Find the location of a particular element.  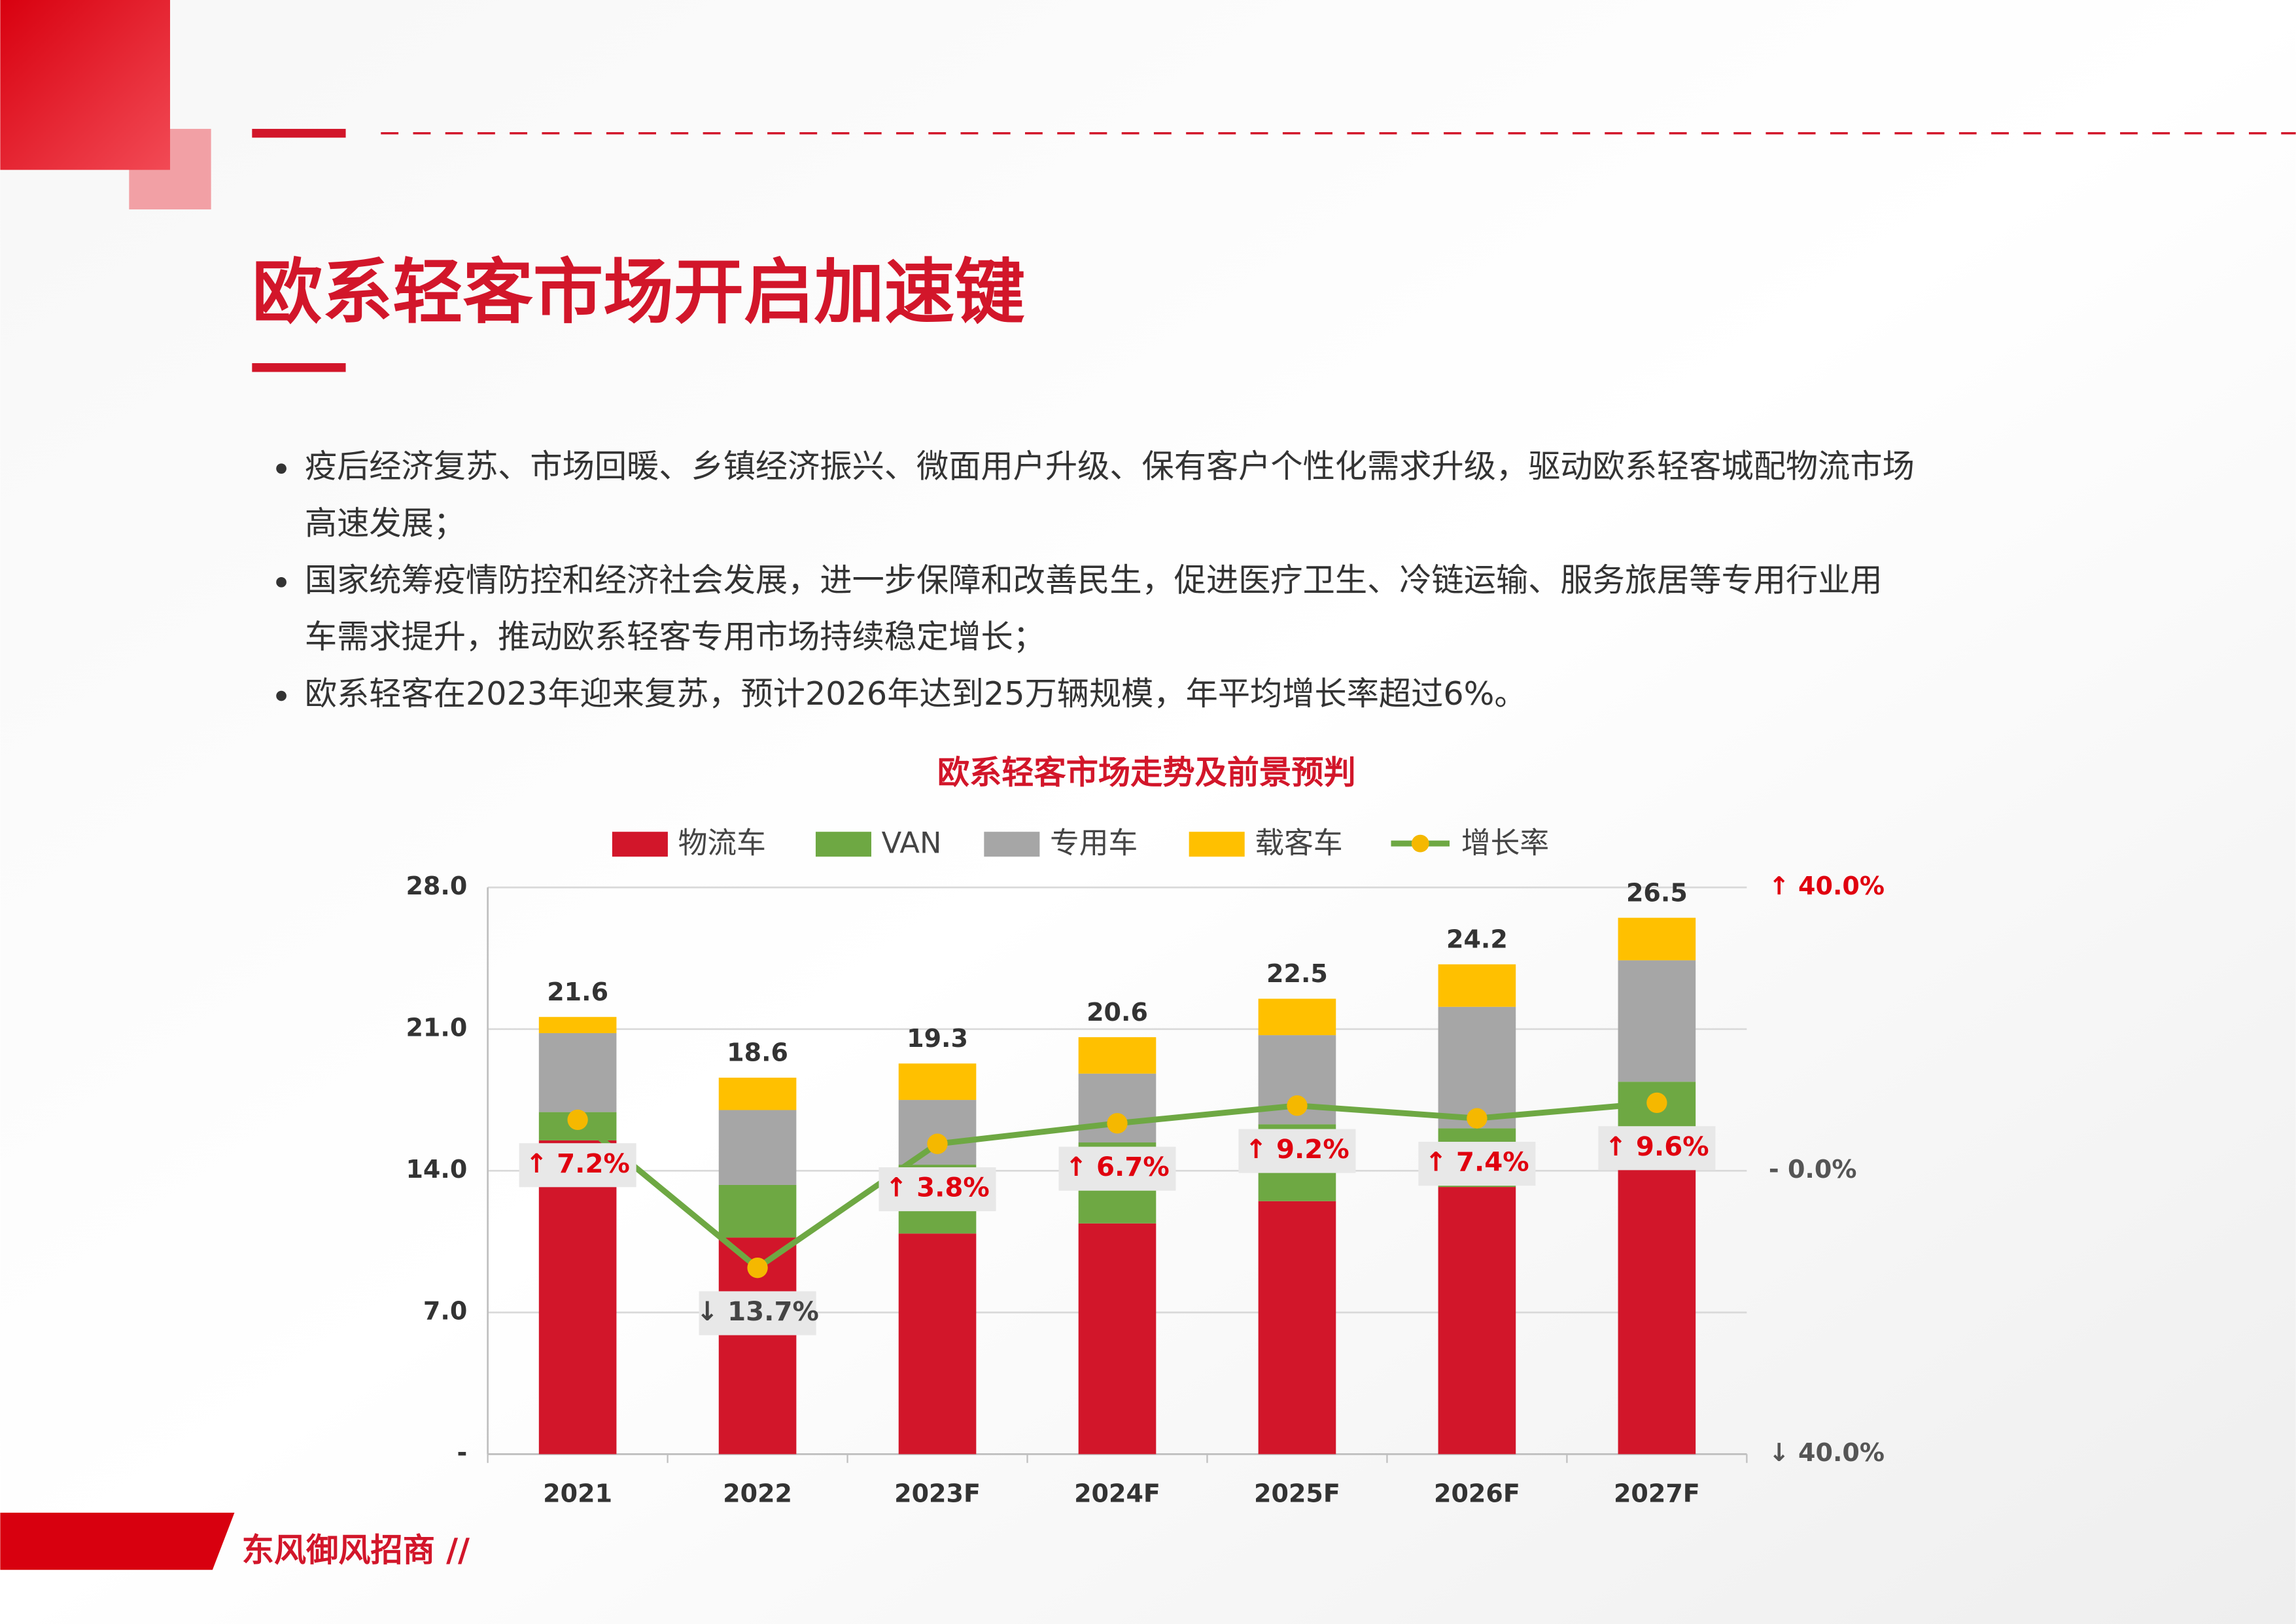

growth-label: ↑ 3.8% is located at coordinates (937, 1188).